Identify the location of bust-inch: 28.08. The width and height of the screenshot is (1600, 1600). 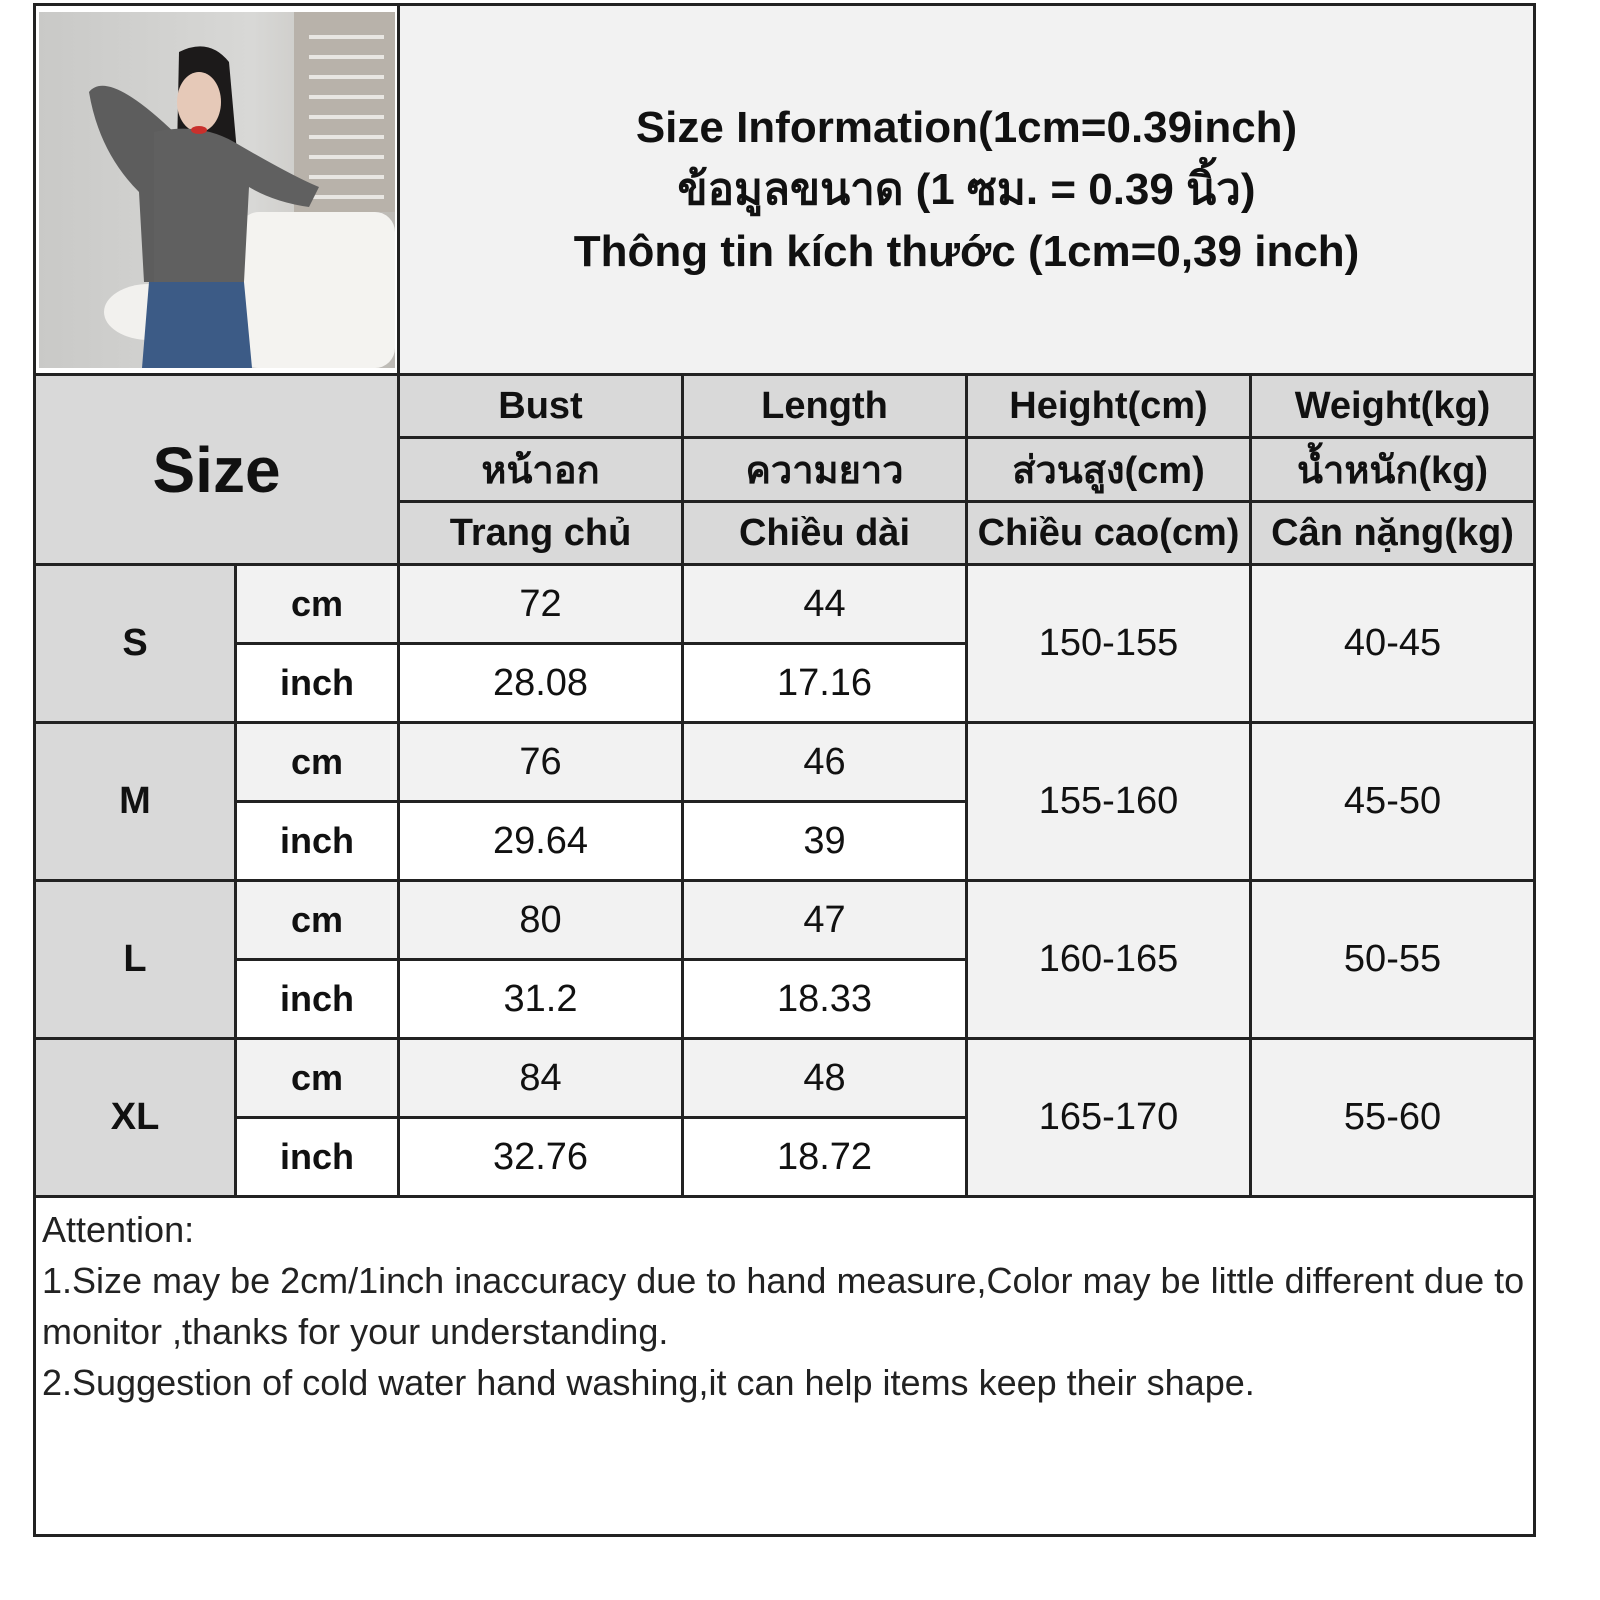
(540, 683).